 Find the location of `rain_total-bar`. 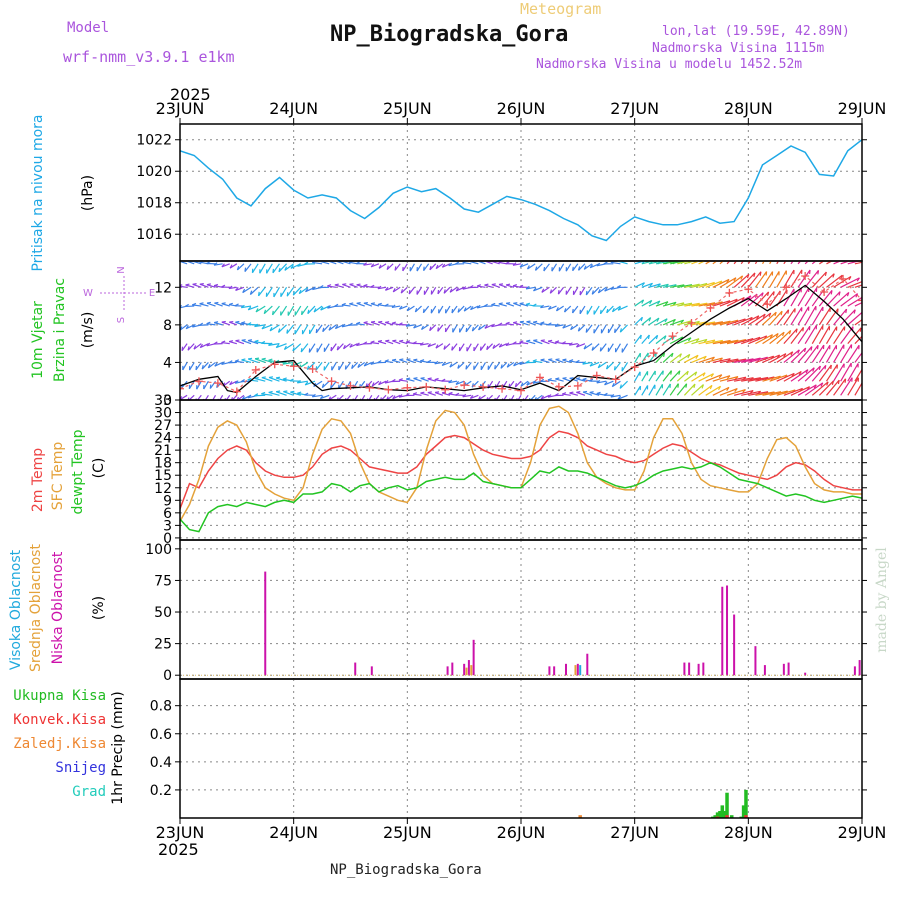

rain_total-bar is located at coordinates (715, 816).